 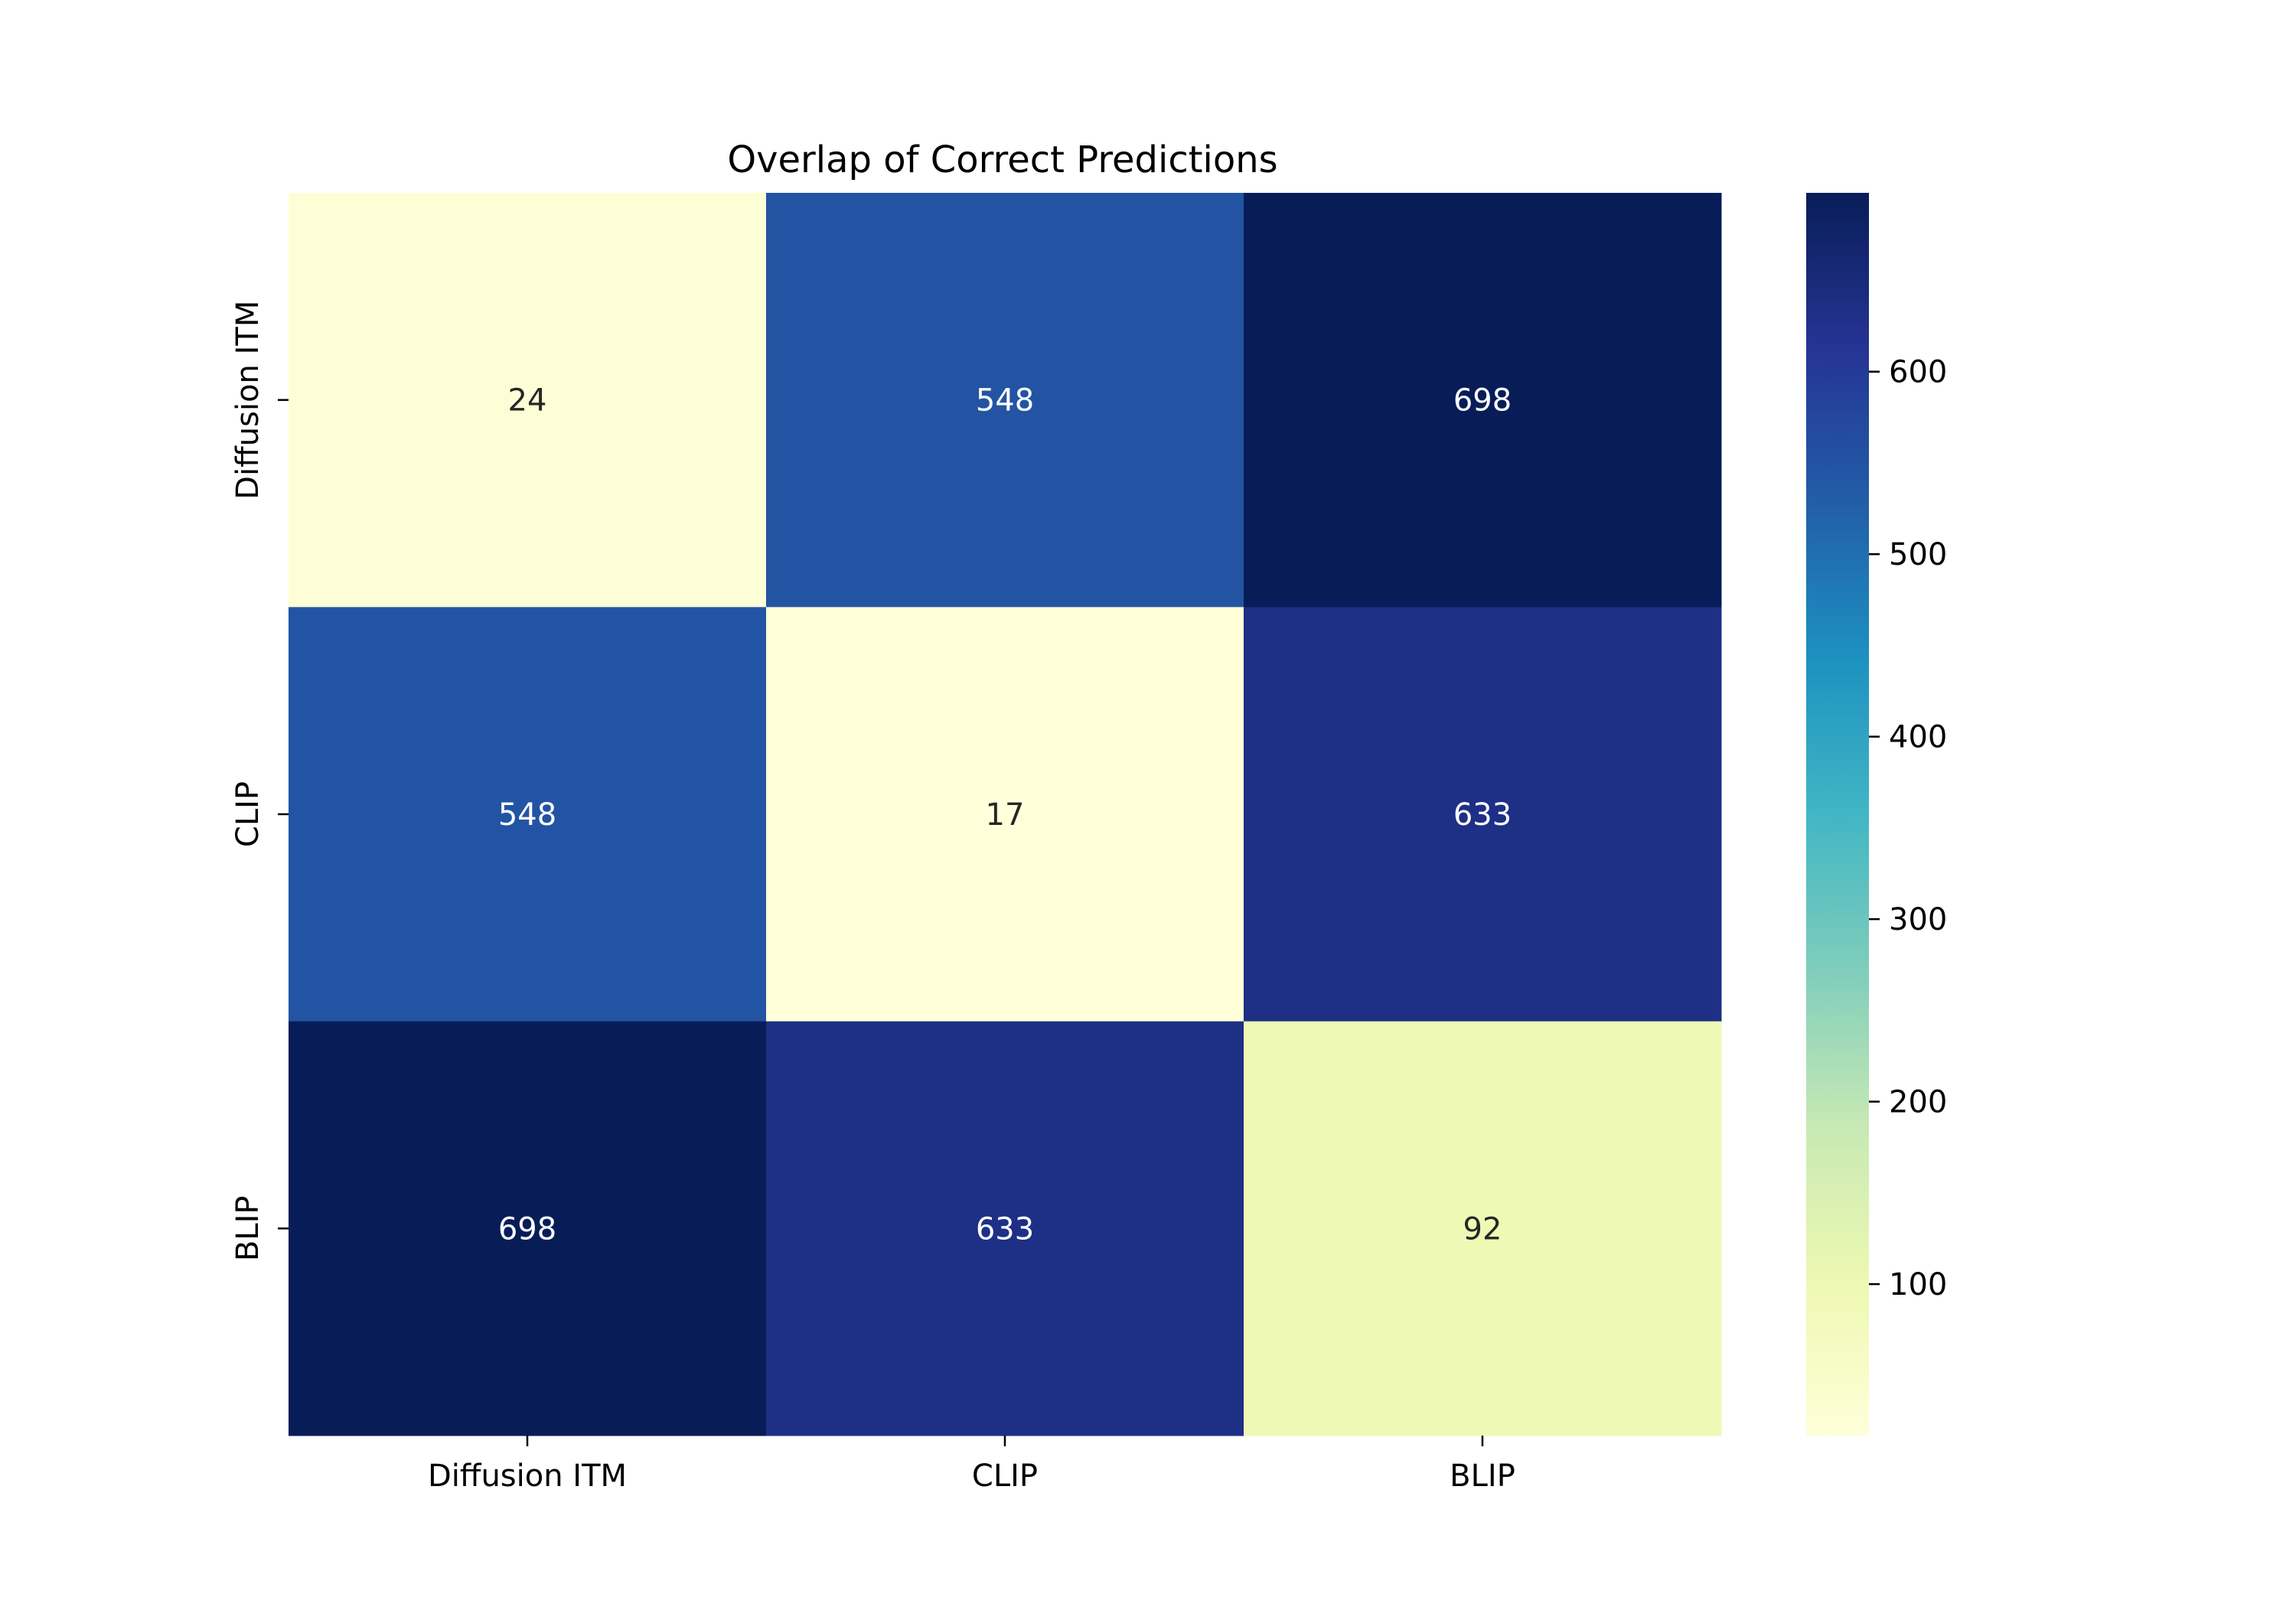 I want to click on colorbar-ticks: 100 200 300 400 500 600, so click(x=1908, y=828).